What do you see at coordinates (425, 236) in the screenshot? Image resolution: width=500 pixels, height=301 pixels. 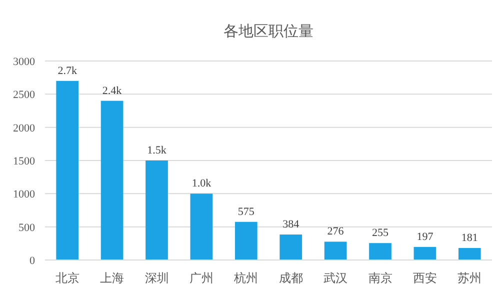 I see `data-label: 197` at bounding box center [425, 236].